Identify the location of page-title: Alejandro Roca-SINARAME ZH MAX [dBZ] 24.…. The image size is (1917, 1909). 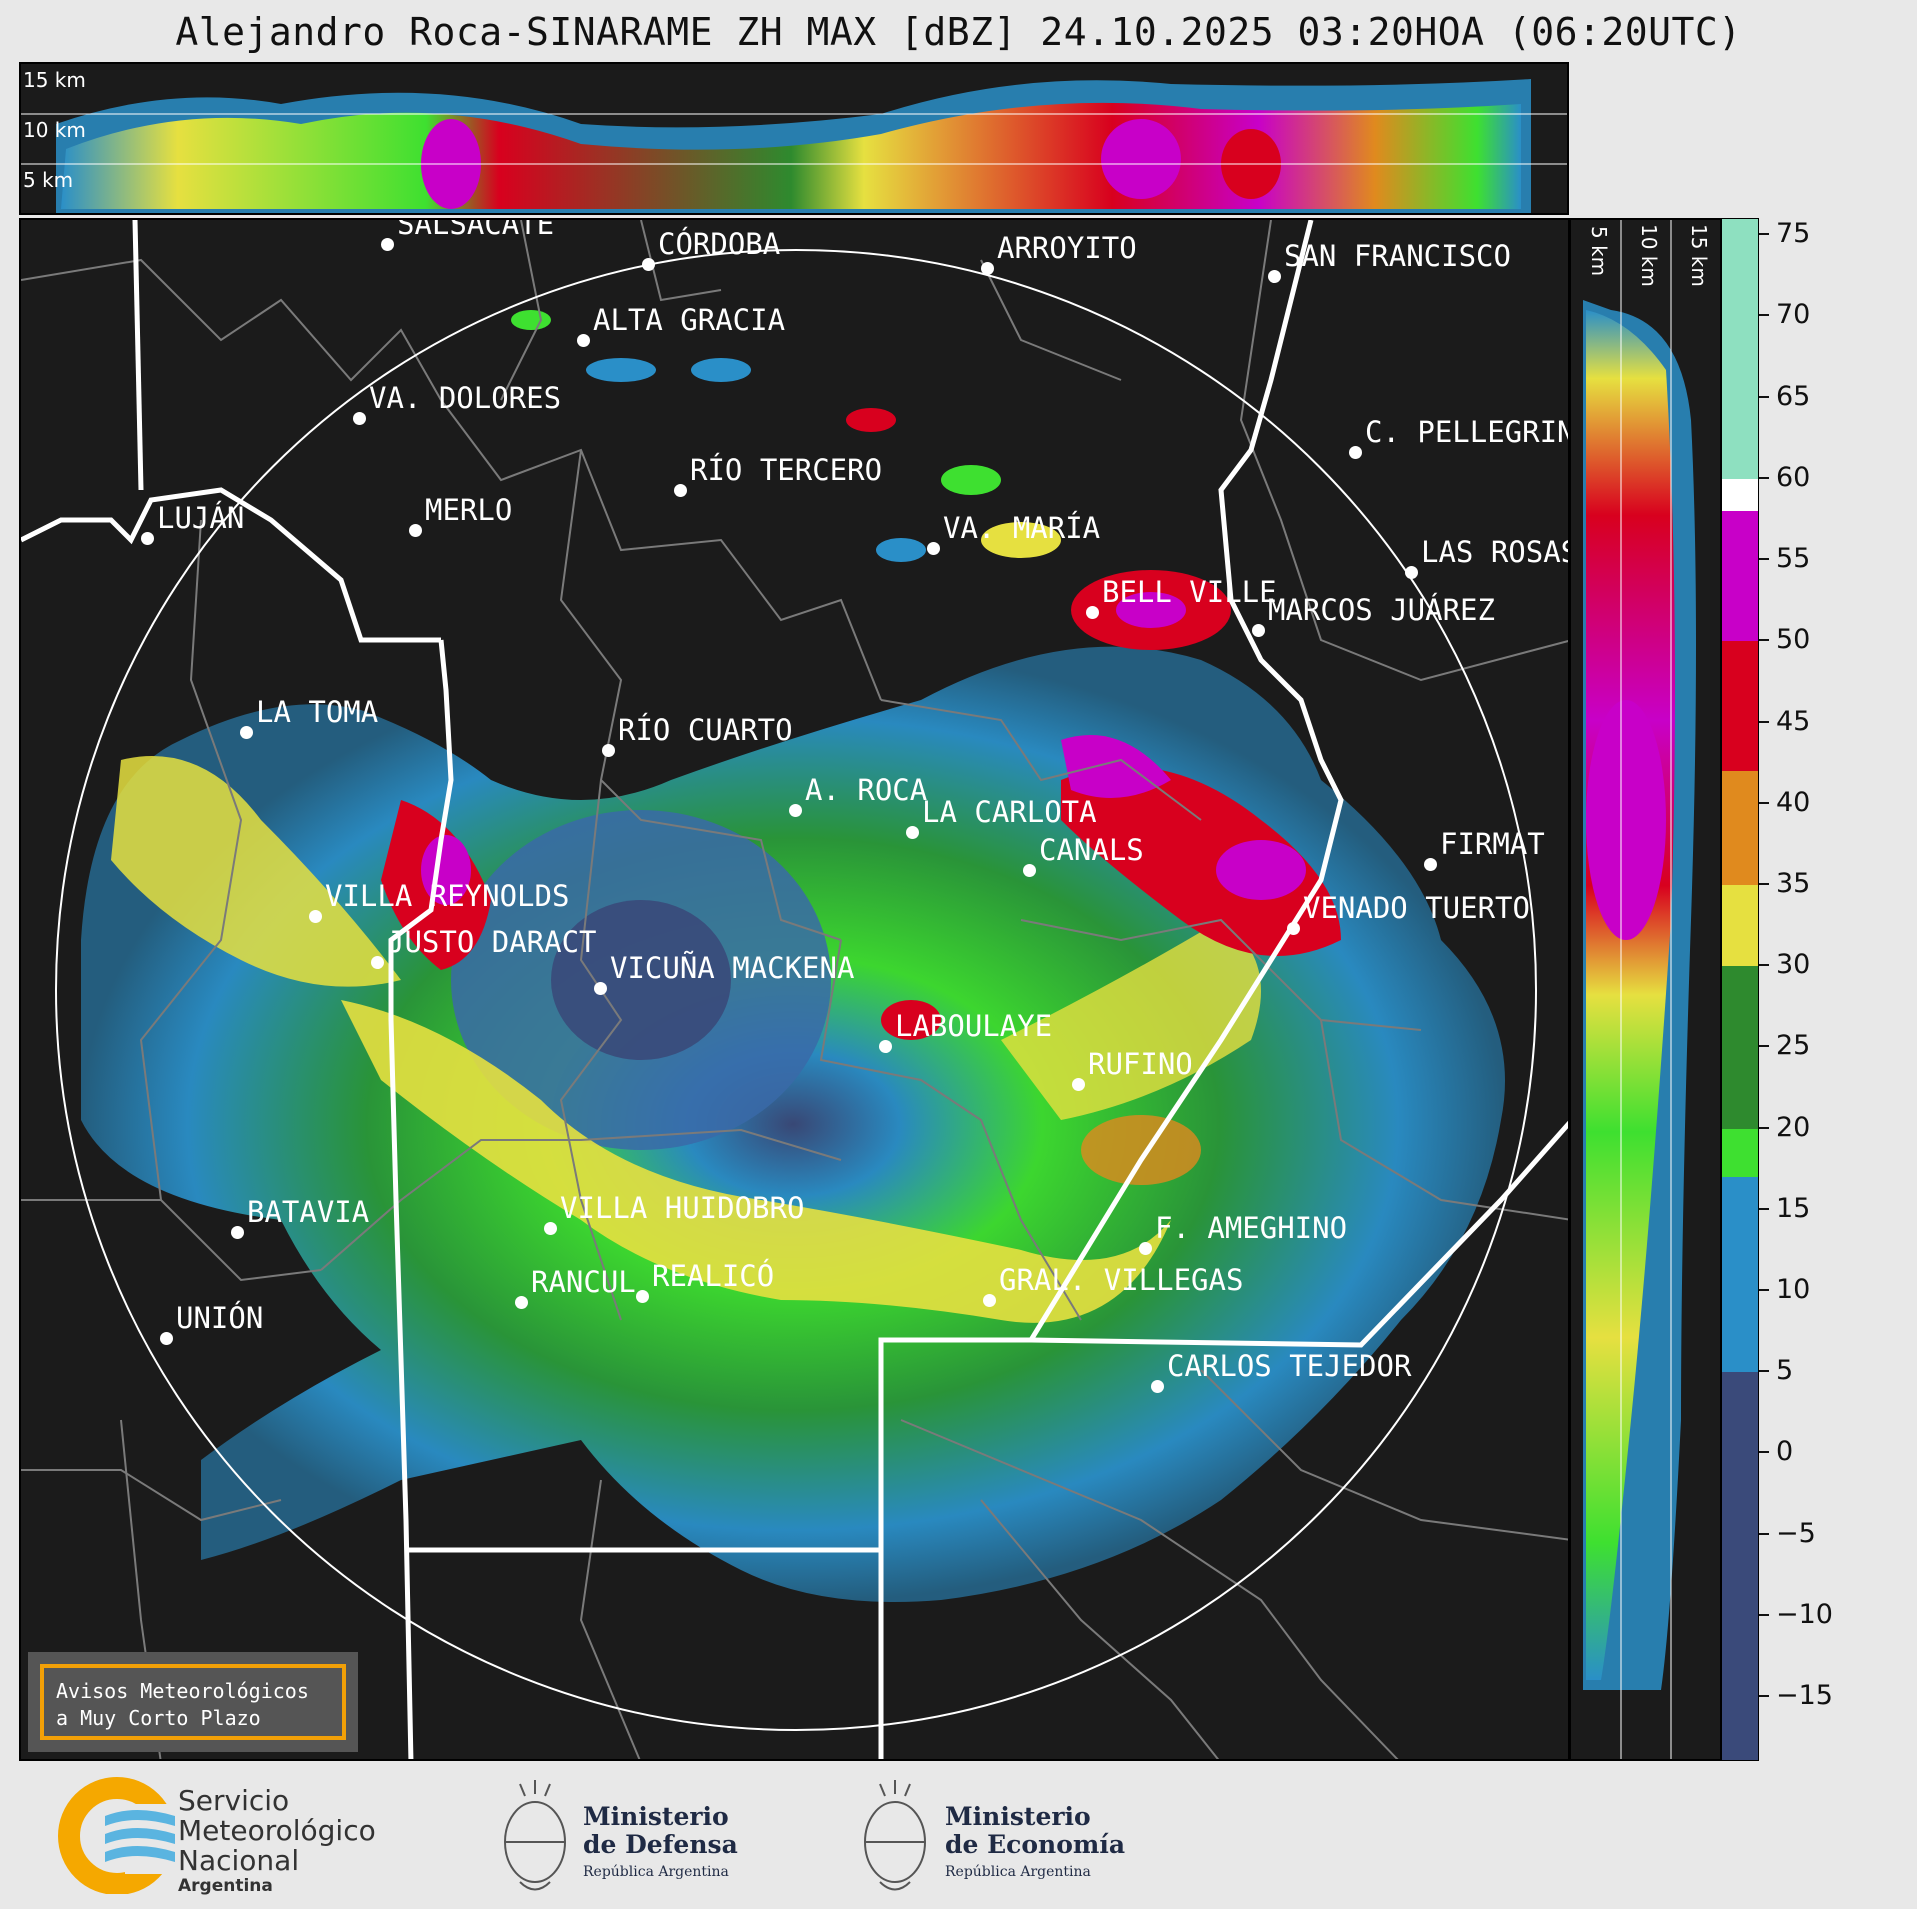
(958, 32).